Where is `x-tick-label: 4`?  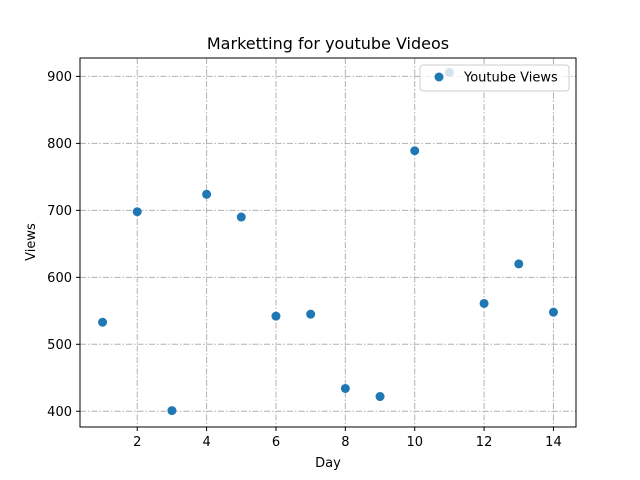 x-tick-label: 4 is located at coordinates (206, 442).